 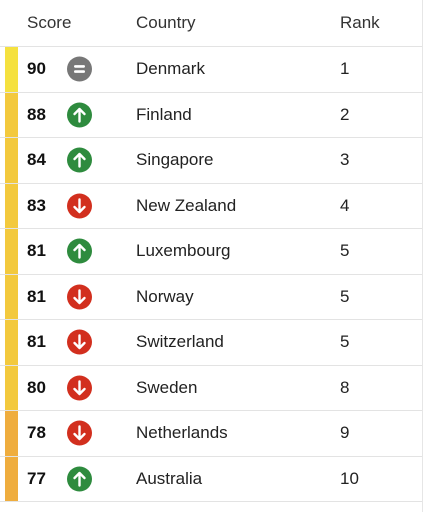 What do you see at coordinates (175, 160) in the screenshot?
I see `country-name: Singapore` at bounding box center [175, 160].